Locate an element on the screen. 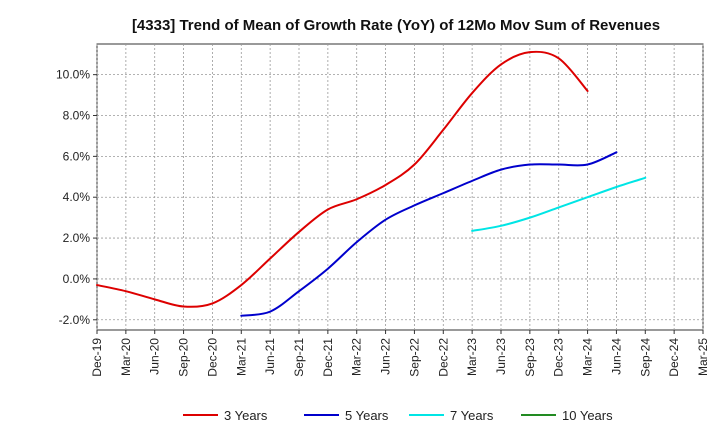 The height and width of the screenshot is (440, 720). x-tick-label: Jun-22 is located at coordinates (386, 356).